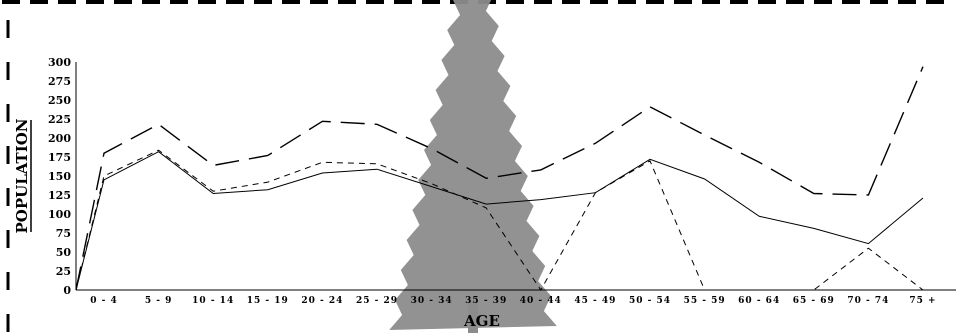 This screenshot has width=956, height=333. Describe the element at coordinates (650, 301) in the screenshot. I see `x-tick-label: 50 - 54` at that location.